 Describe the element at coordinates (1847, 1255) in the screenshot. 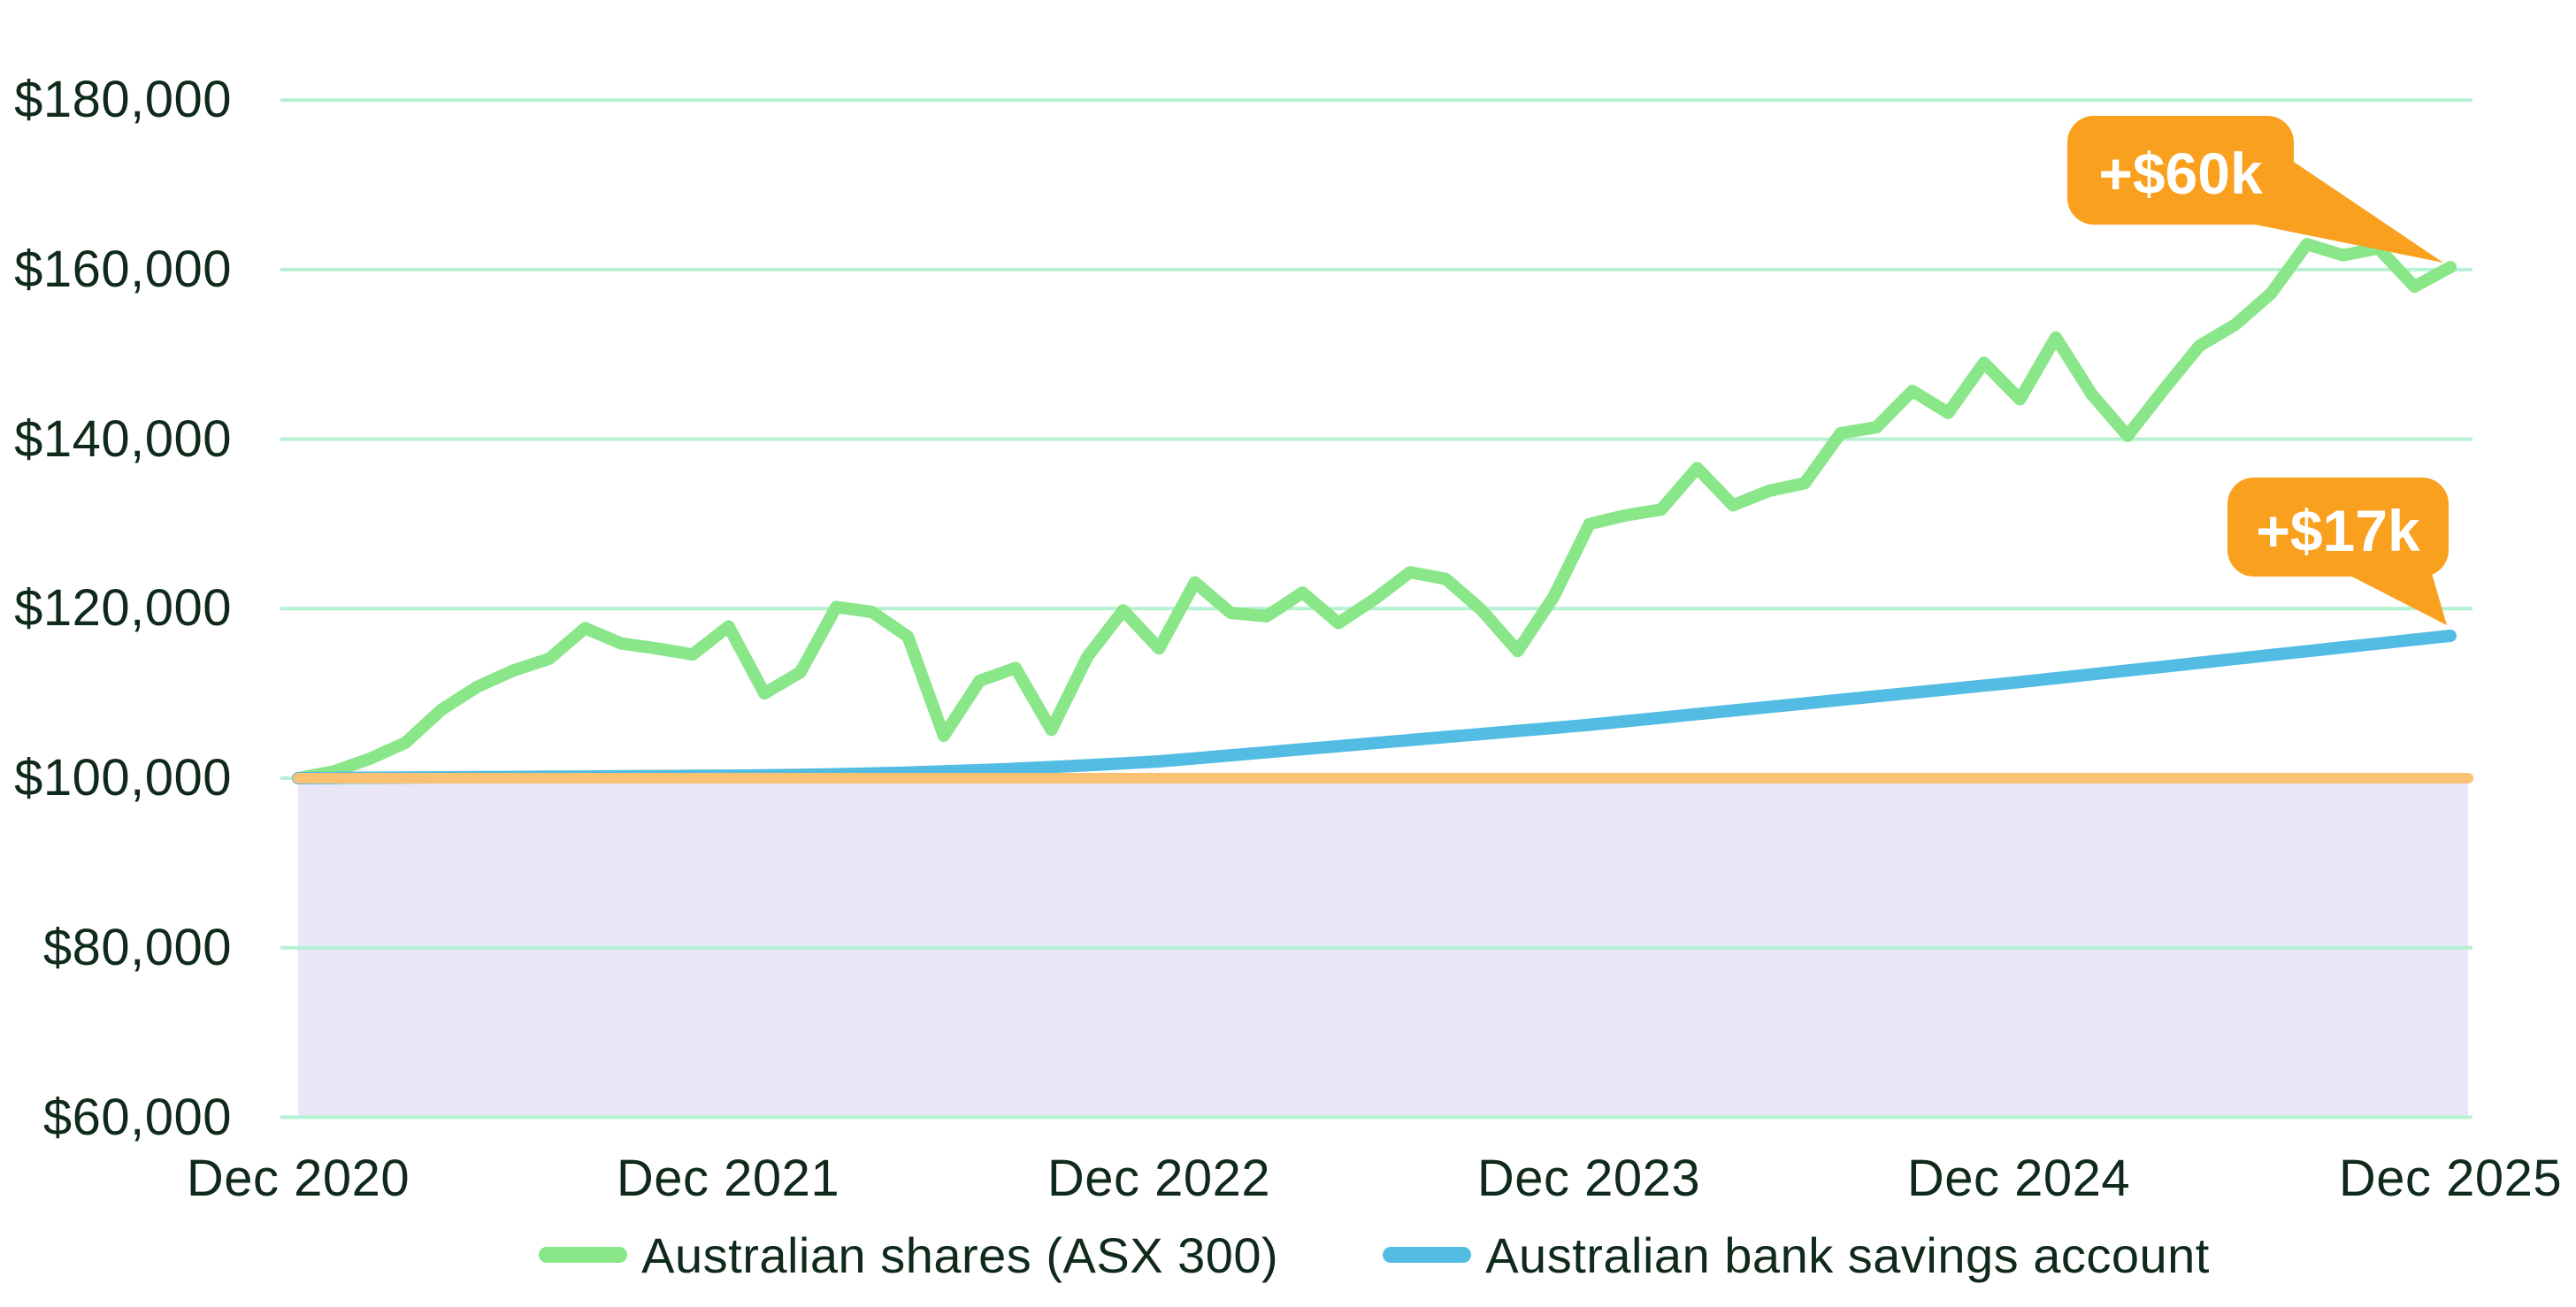

I see `legend-label-savings: Australian bank savings account` at that location.